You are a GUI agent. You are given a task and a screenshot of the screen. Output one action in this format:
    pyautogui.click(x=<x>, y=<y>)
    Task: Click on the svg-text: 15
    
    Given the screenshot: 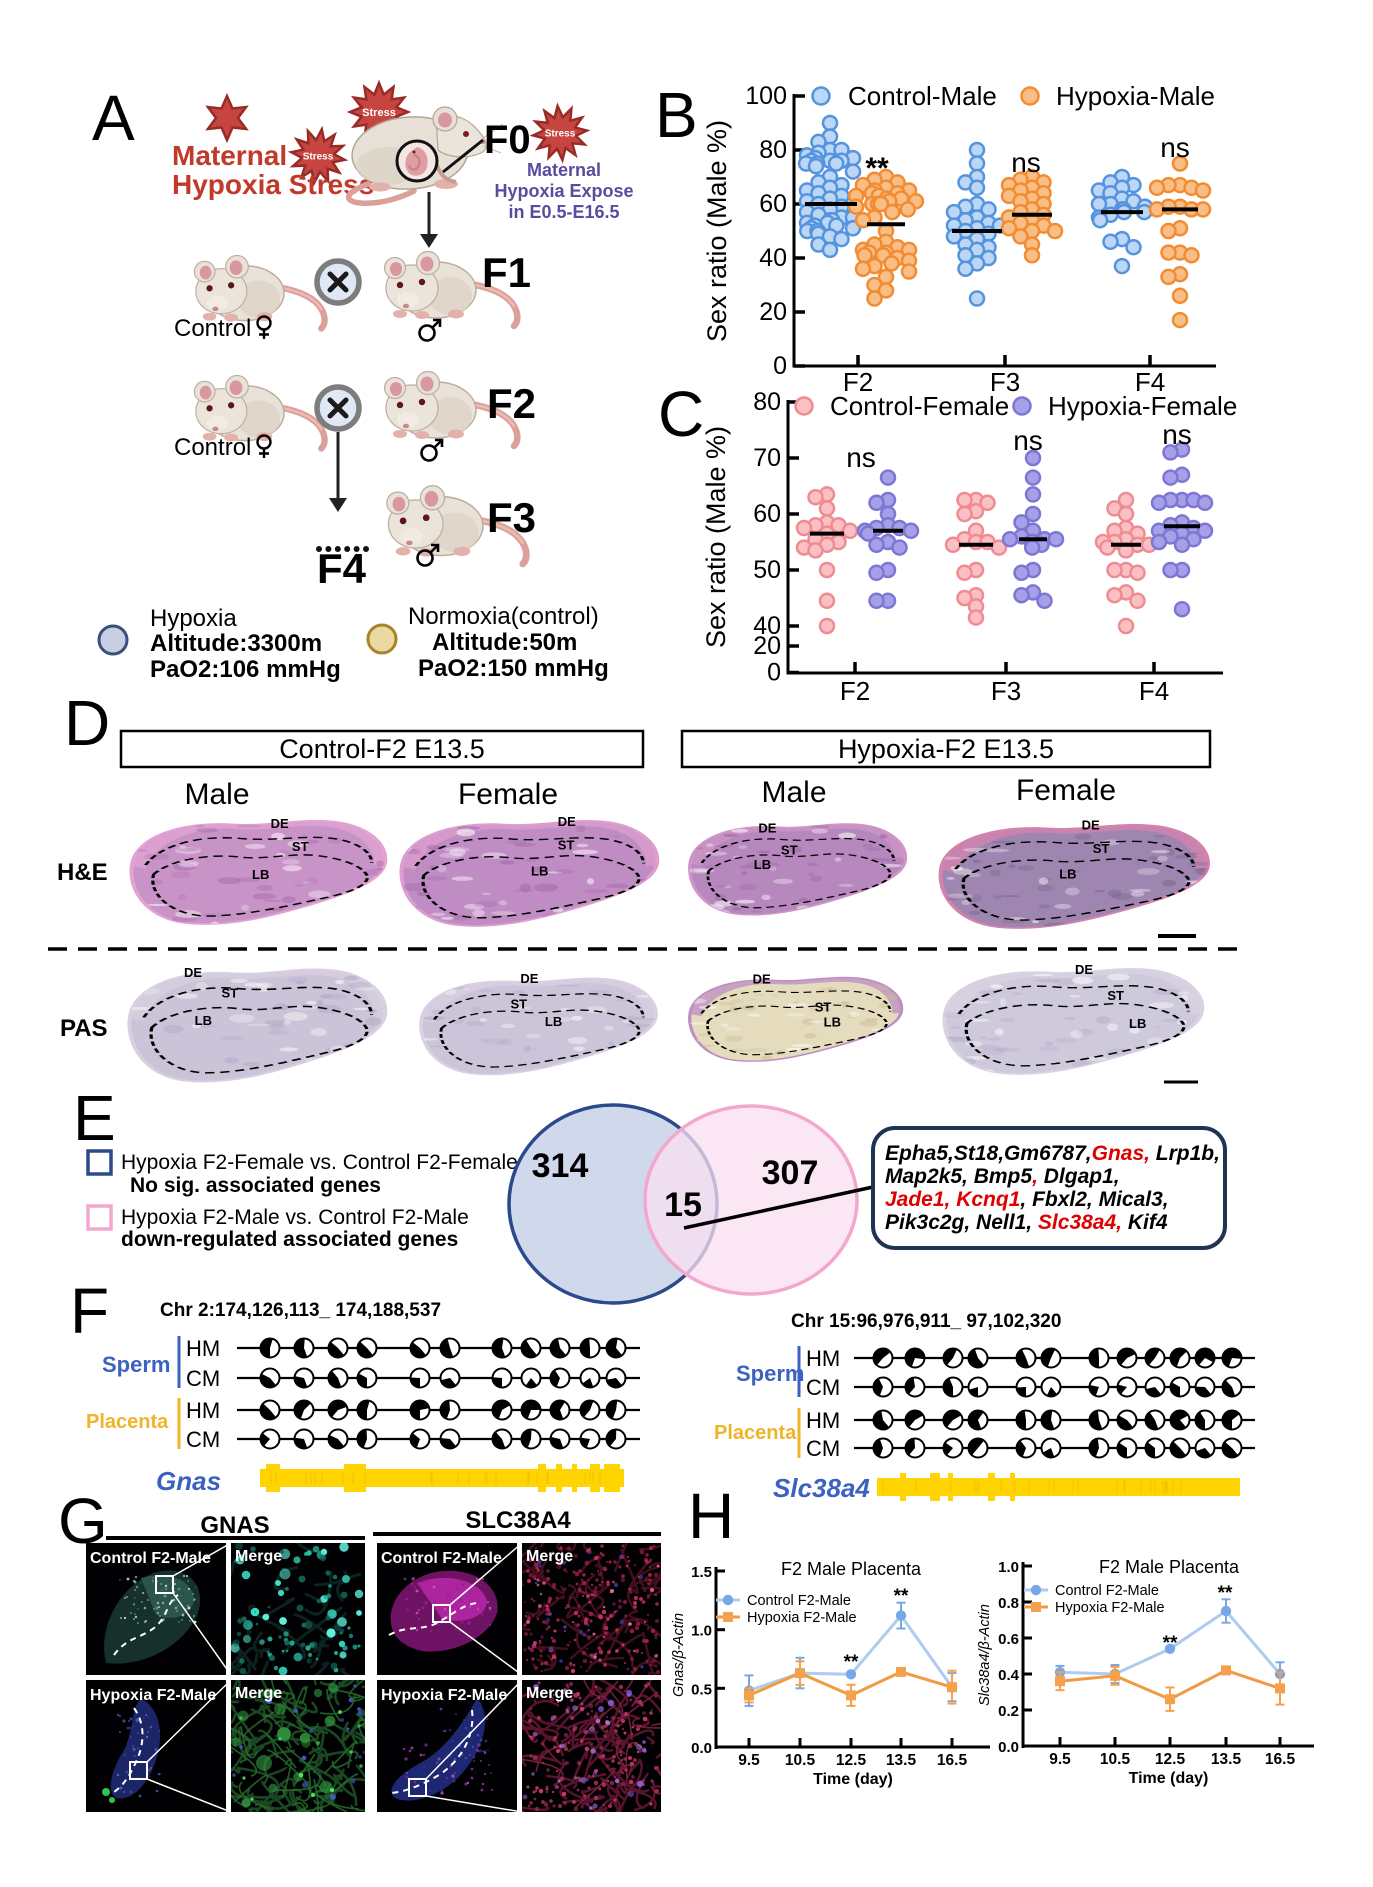 What is the action you would take?
    pyautogui.click(x=683, y=1205)
    